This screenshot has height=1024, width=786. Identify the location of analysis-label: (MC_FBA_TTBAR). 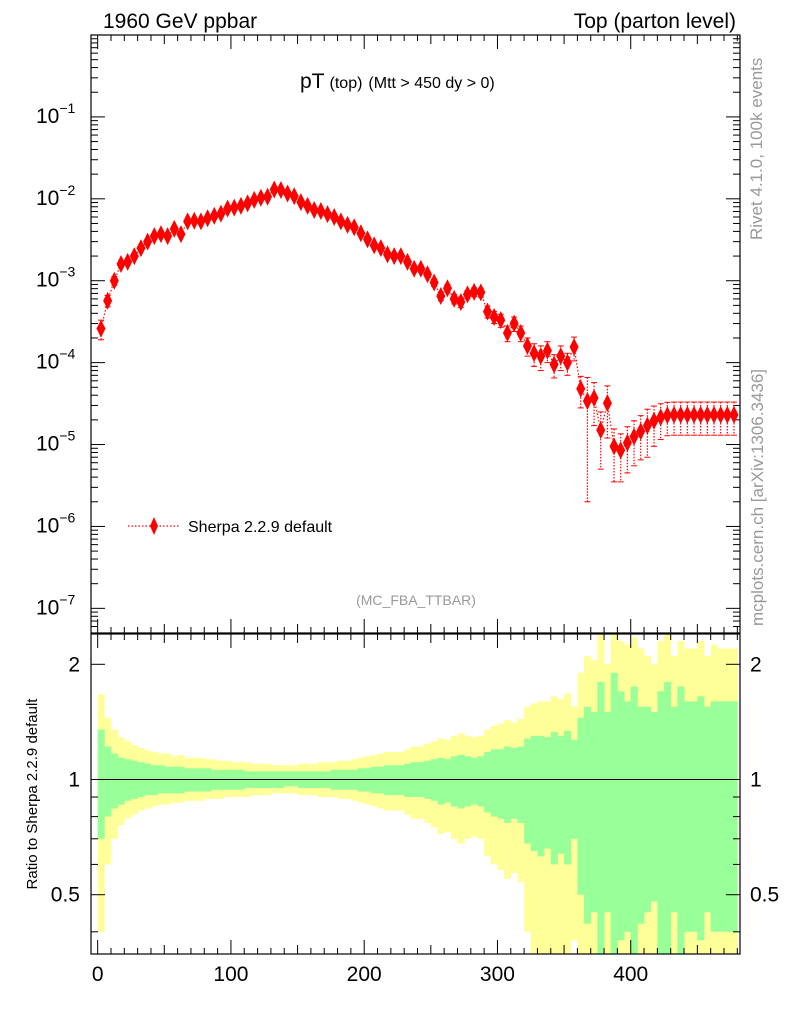
(416, 600).